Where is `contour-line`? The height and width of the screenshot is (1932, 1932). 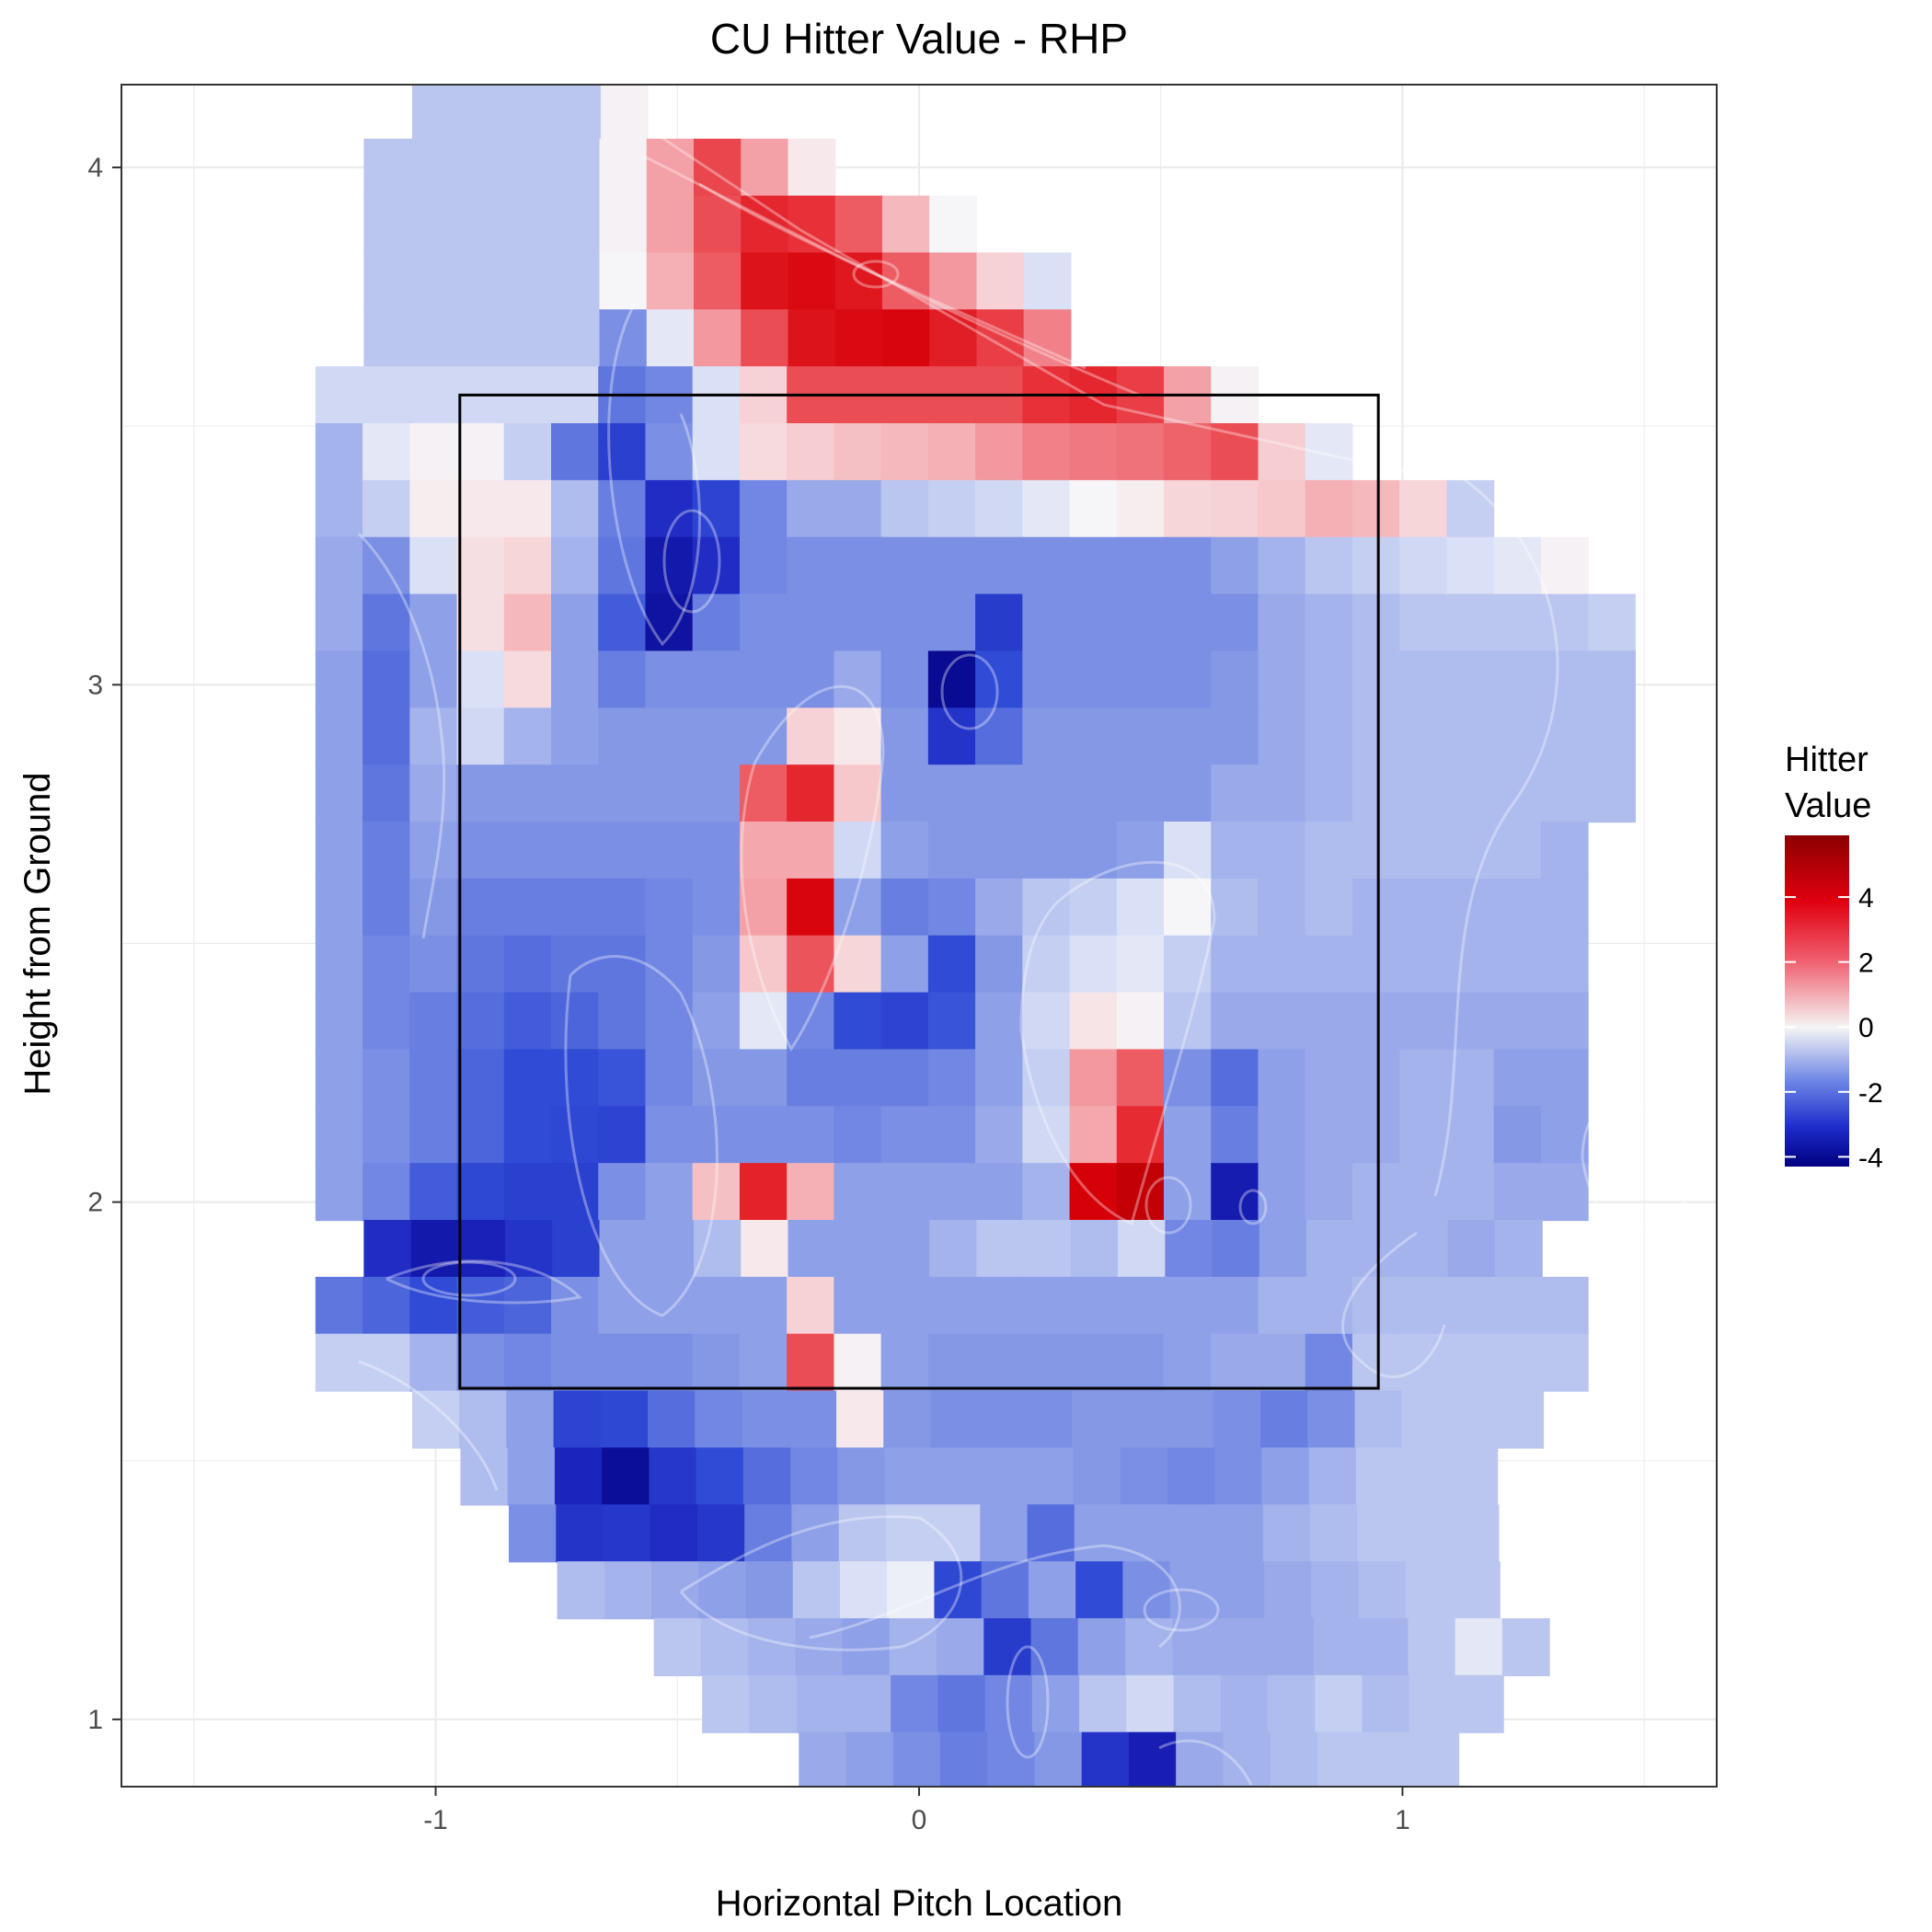
contour-line is located at coordinates (1205, 1762).